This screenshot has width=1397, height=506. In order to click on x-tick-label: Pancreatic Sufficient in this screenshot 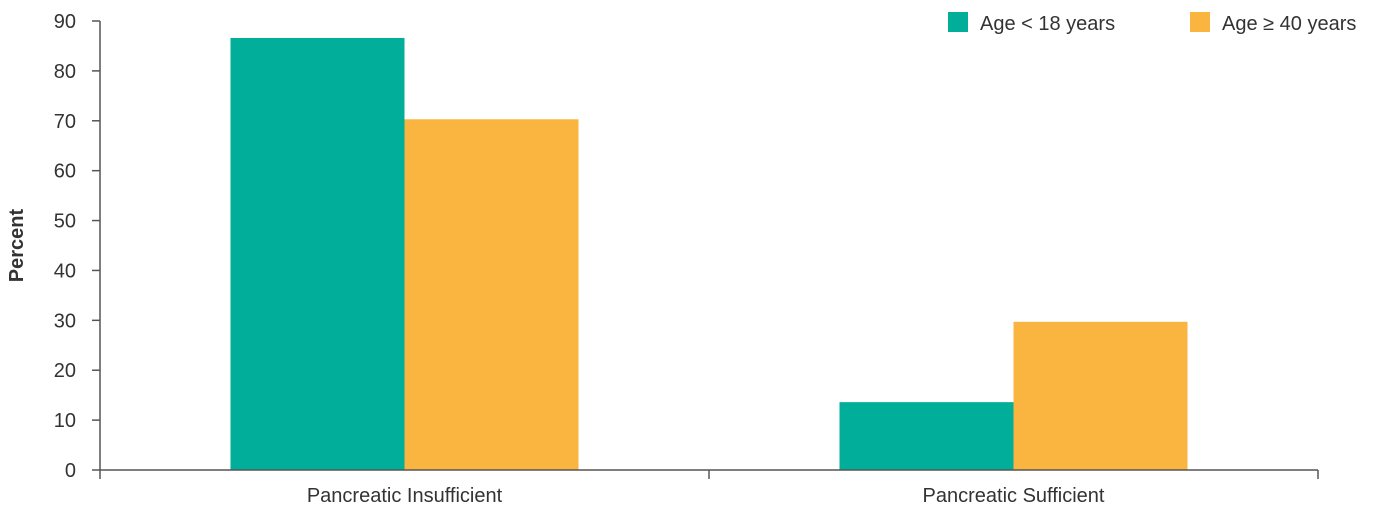, I will do `click(1014, 495)`.